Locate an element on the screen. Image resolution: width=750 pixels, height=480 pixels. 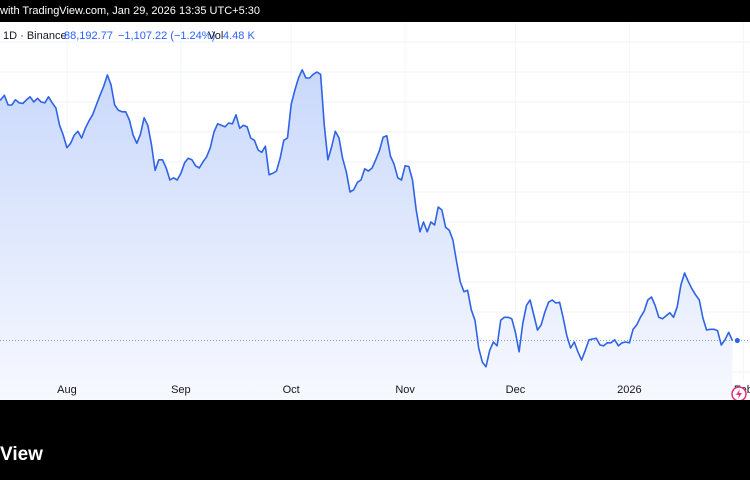
last-point is located at coordinates (737, 341).